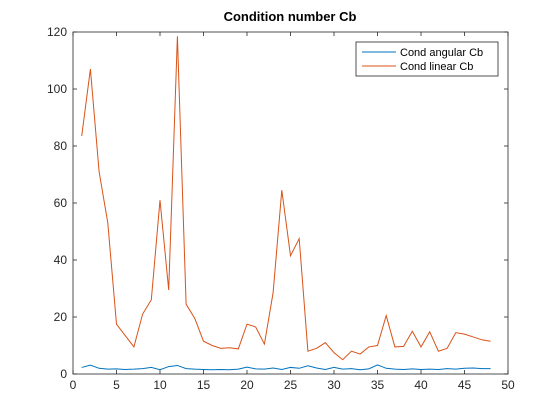 This screenshot has height=420, width=560. Describe the element at coordinates (73, 385) in the screenshot. I see `x-tick-label: 0` at that location.